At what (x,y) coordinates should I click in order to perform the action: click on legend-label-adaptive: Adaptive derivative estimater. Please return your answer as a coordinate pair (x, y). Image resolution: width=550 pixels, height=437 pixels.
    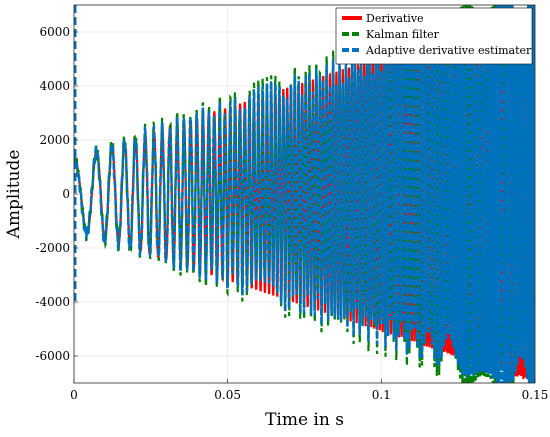
    Looking at the image, I should click on (448, 50).